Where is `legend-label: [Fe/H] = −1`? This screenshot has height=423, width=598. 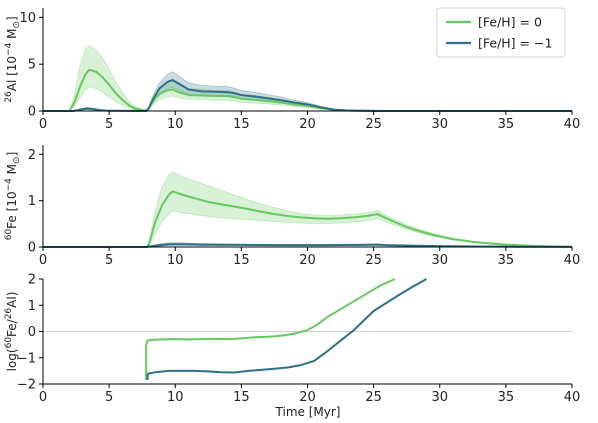
legend-label: [Fe/H] = −1 is located at coordinates (515, 43).